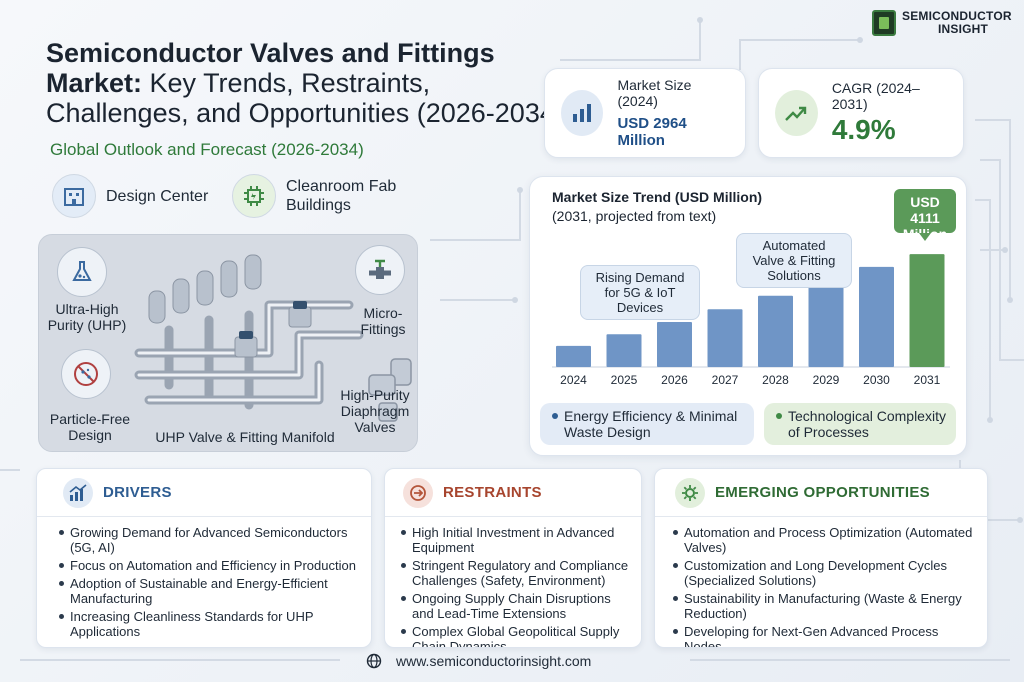 The width and height of the screenshot is (1024, 682). Describe the element at coordinates (82, 272) in the screenshot. I see `flask-icon` at that location.